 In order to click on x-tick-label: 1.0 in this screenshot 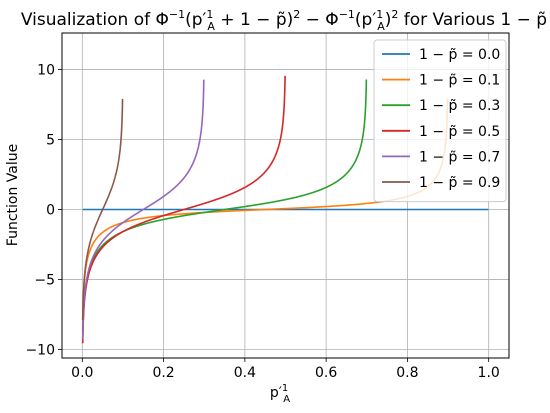, I will do `click(489, 373)`.